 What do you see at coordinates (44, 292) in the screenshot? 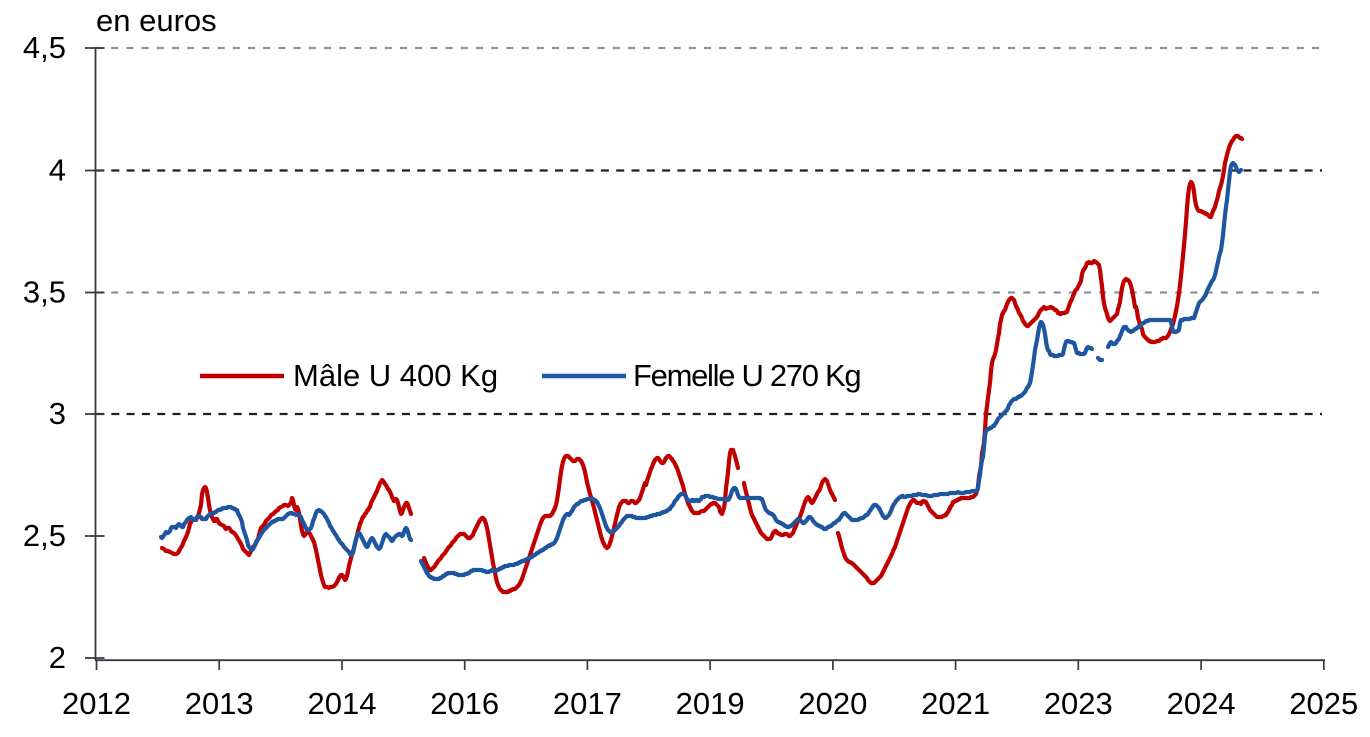
I see `svg-text: 3,5` at bounding box center [44, 292].